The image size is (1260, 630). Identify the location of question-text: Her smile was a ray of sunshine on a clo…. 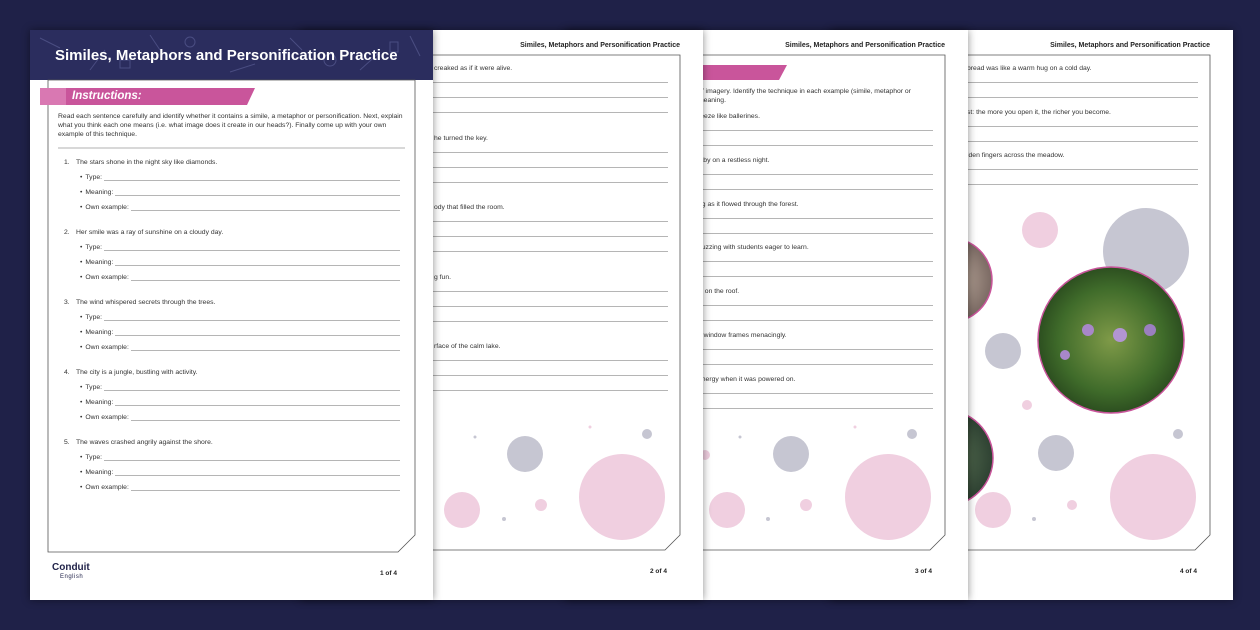
(150, 232).